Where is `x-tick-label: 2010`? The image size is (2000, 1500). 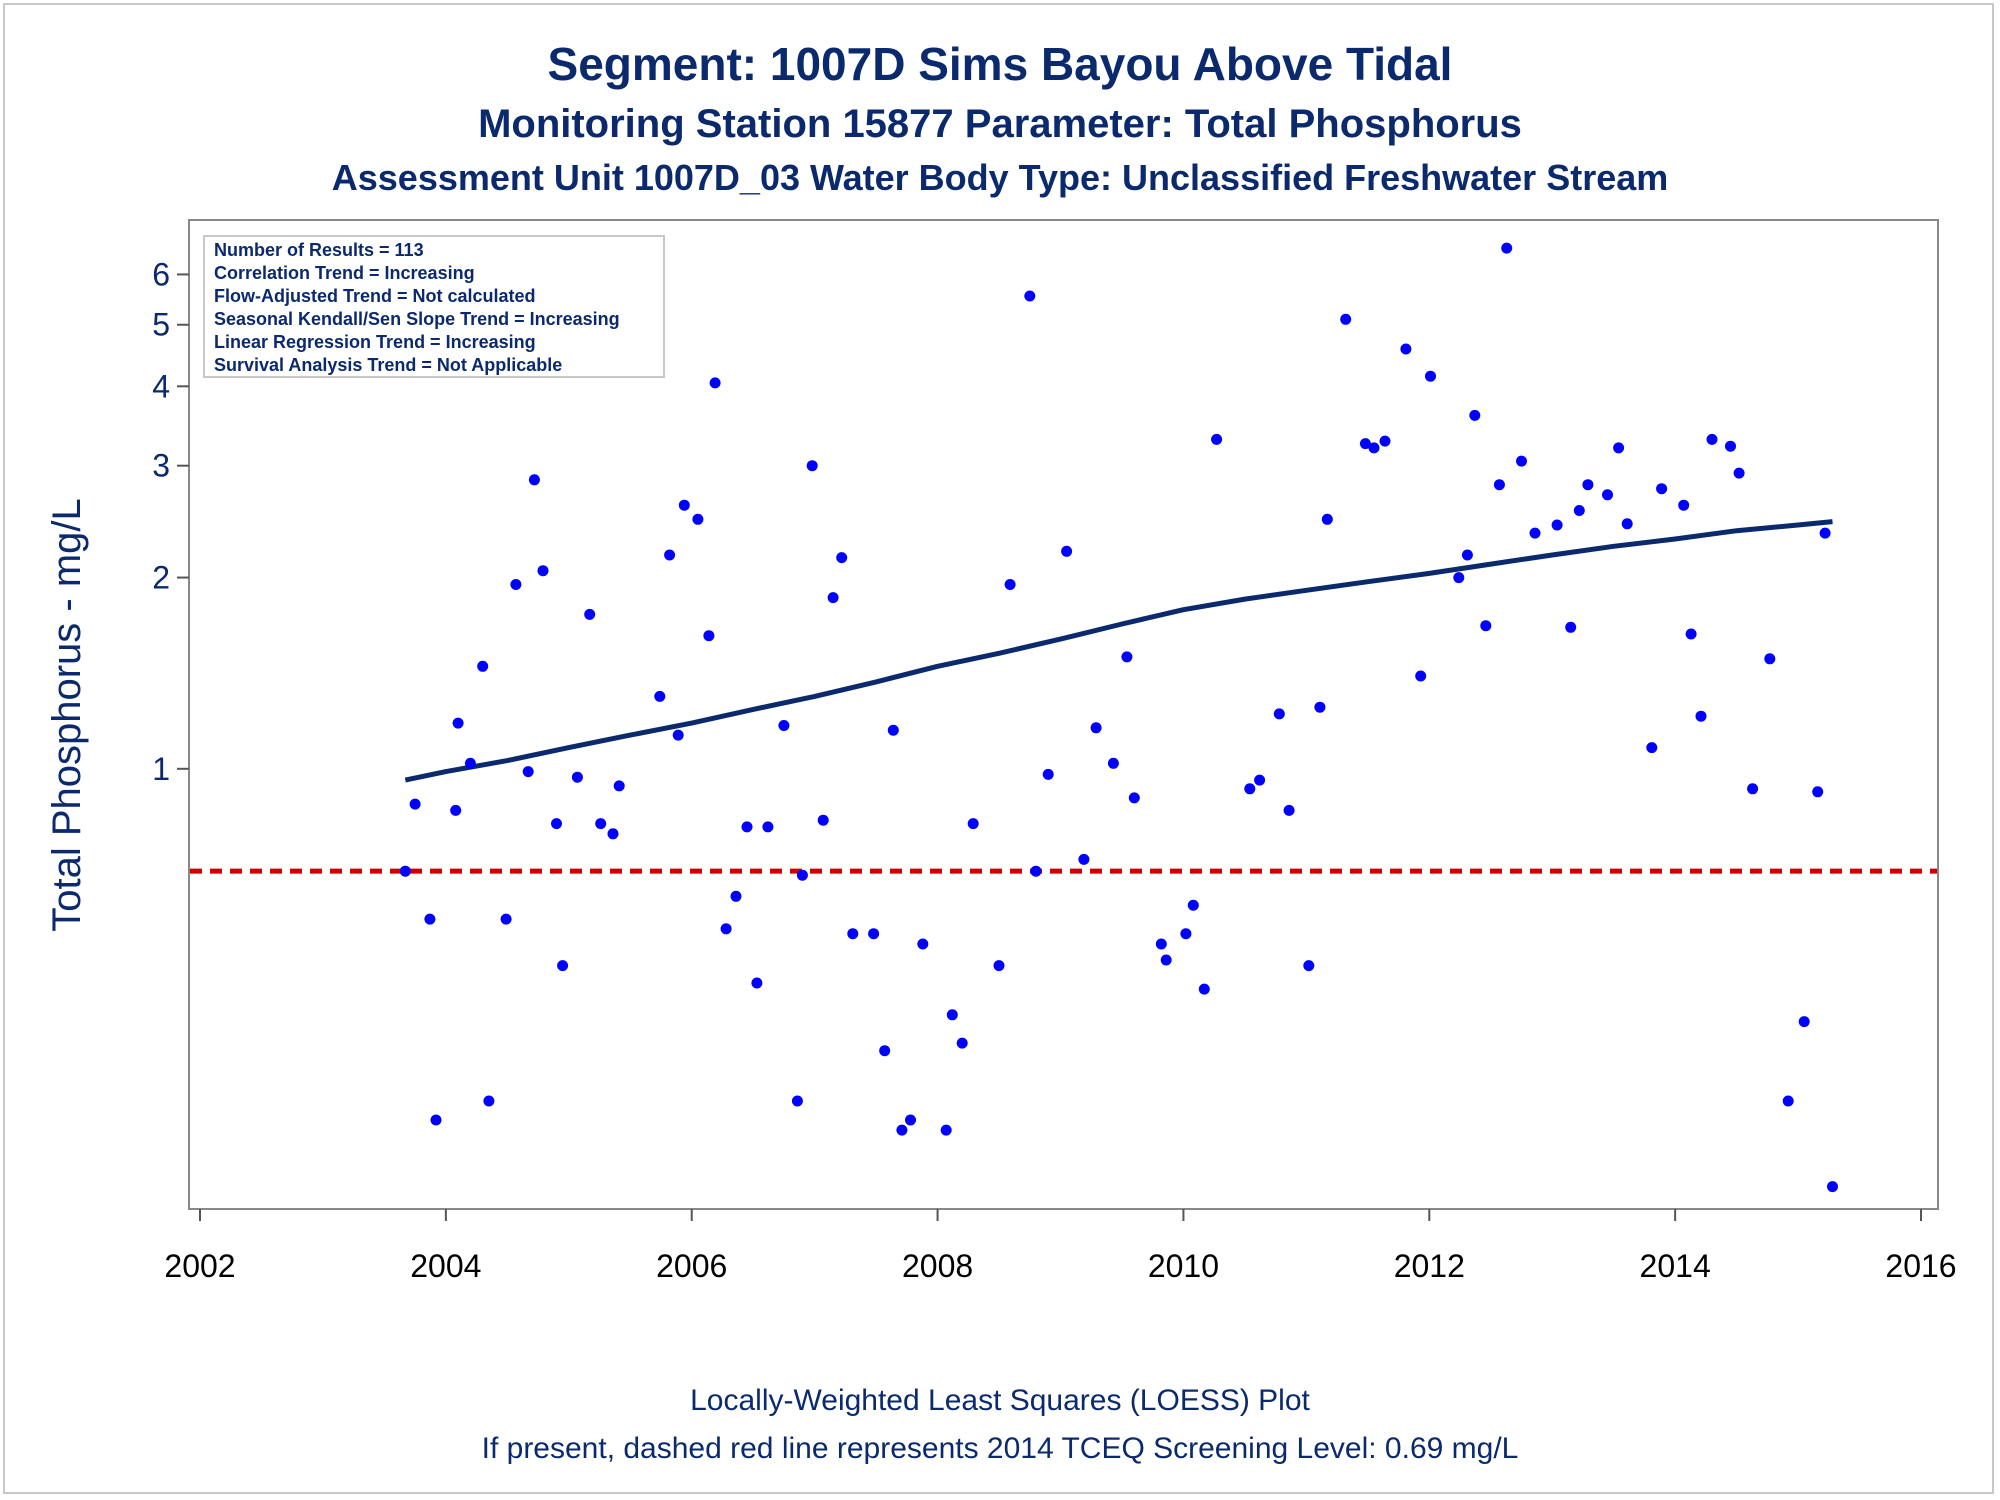
x-tick-label: 2010 is located at coordinates (1183, 1266).